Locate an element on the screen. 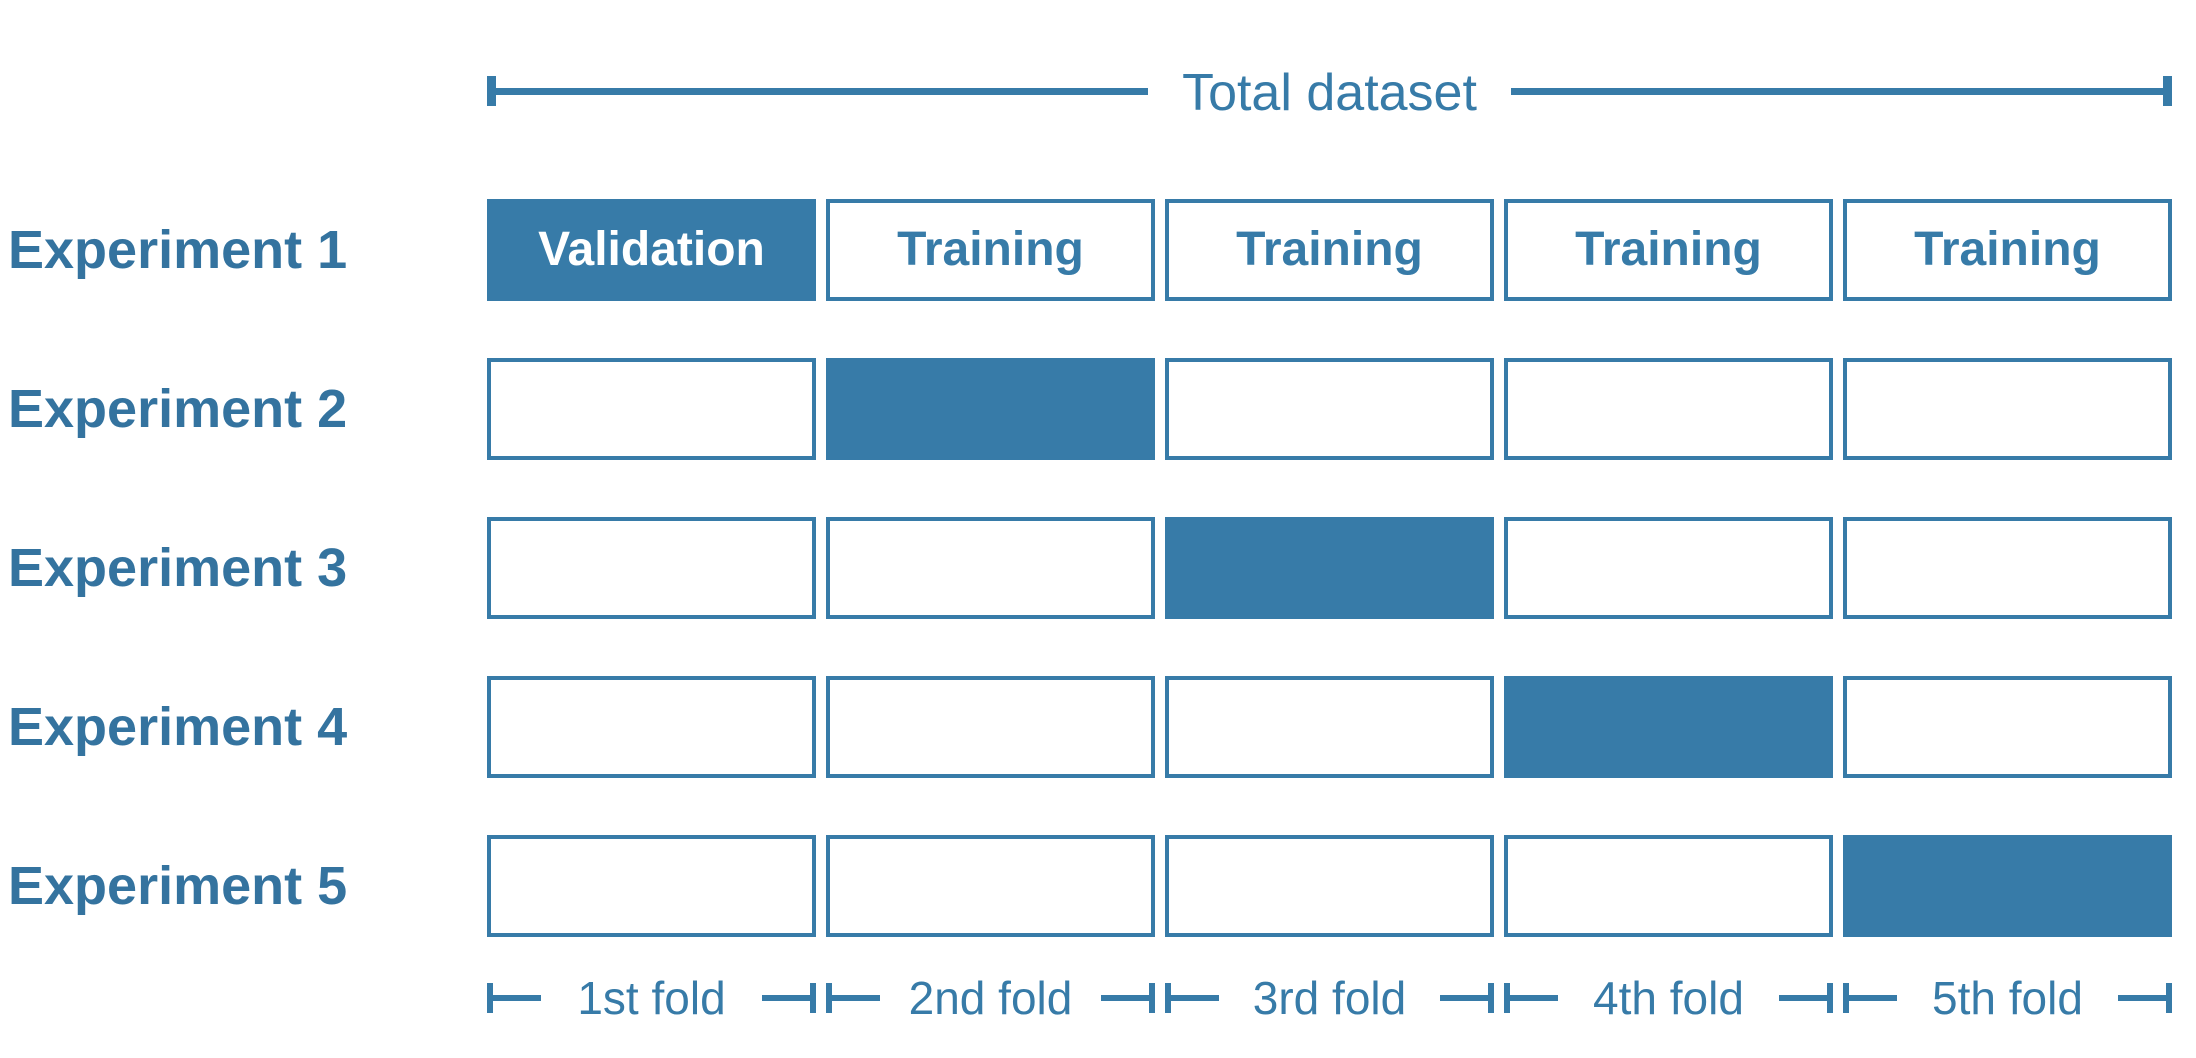  bracket-right-line is located at coordinates (1836, 91).